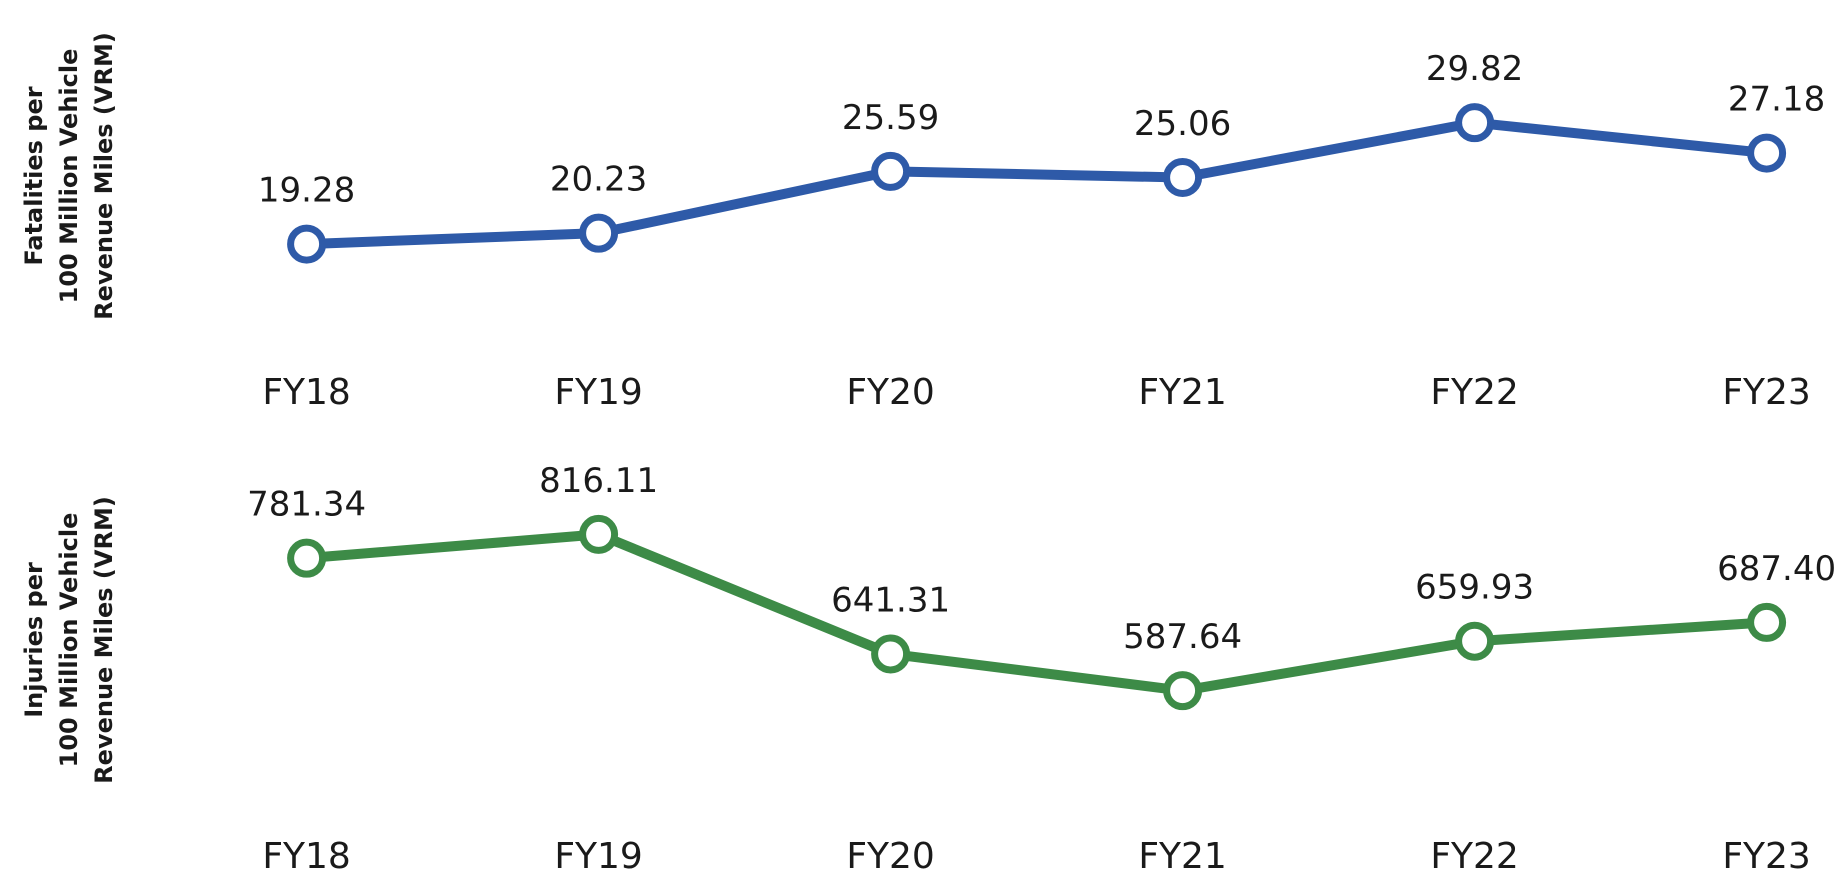 This screenshot has width=1842, height=879. Describe the element at coordinates (598, 481) in the screenshot. I see `data-label: 816.11` at that location.